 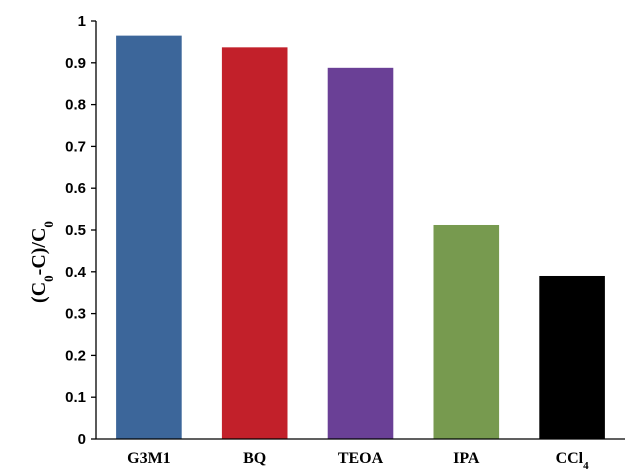 I want to click on x-tick-label: TEOA, so click(x=361, y=458).